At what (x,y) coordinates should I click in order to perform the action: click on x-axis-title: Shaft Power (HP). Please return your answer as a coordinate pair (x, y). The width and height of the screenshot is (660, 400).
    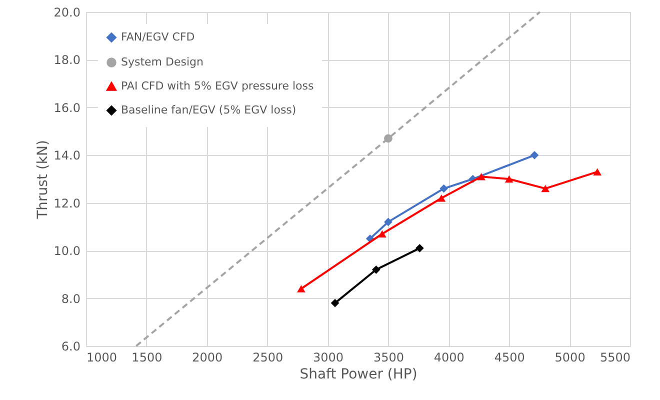
    Looking at the image, I should click on (359, 374).